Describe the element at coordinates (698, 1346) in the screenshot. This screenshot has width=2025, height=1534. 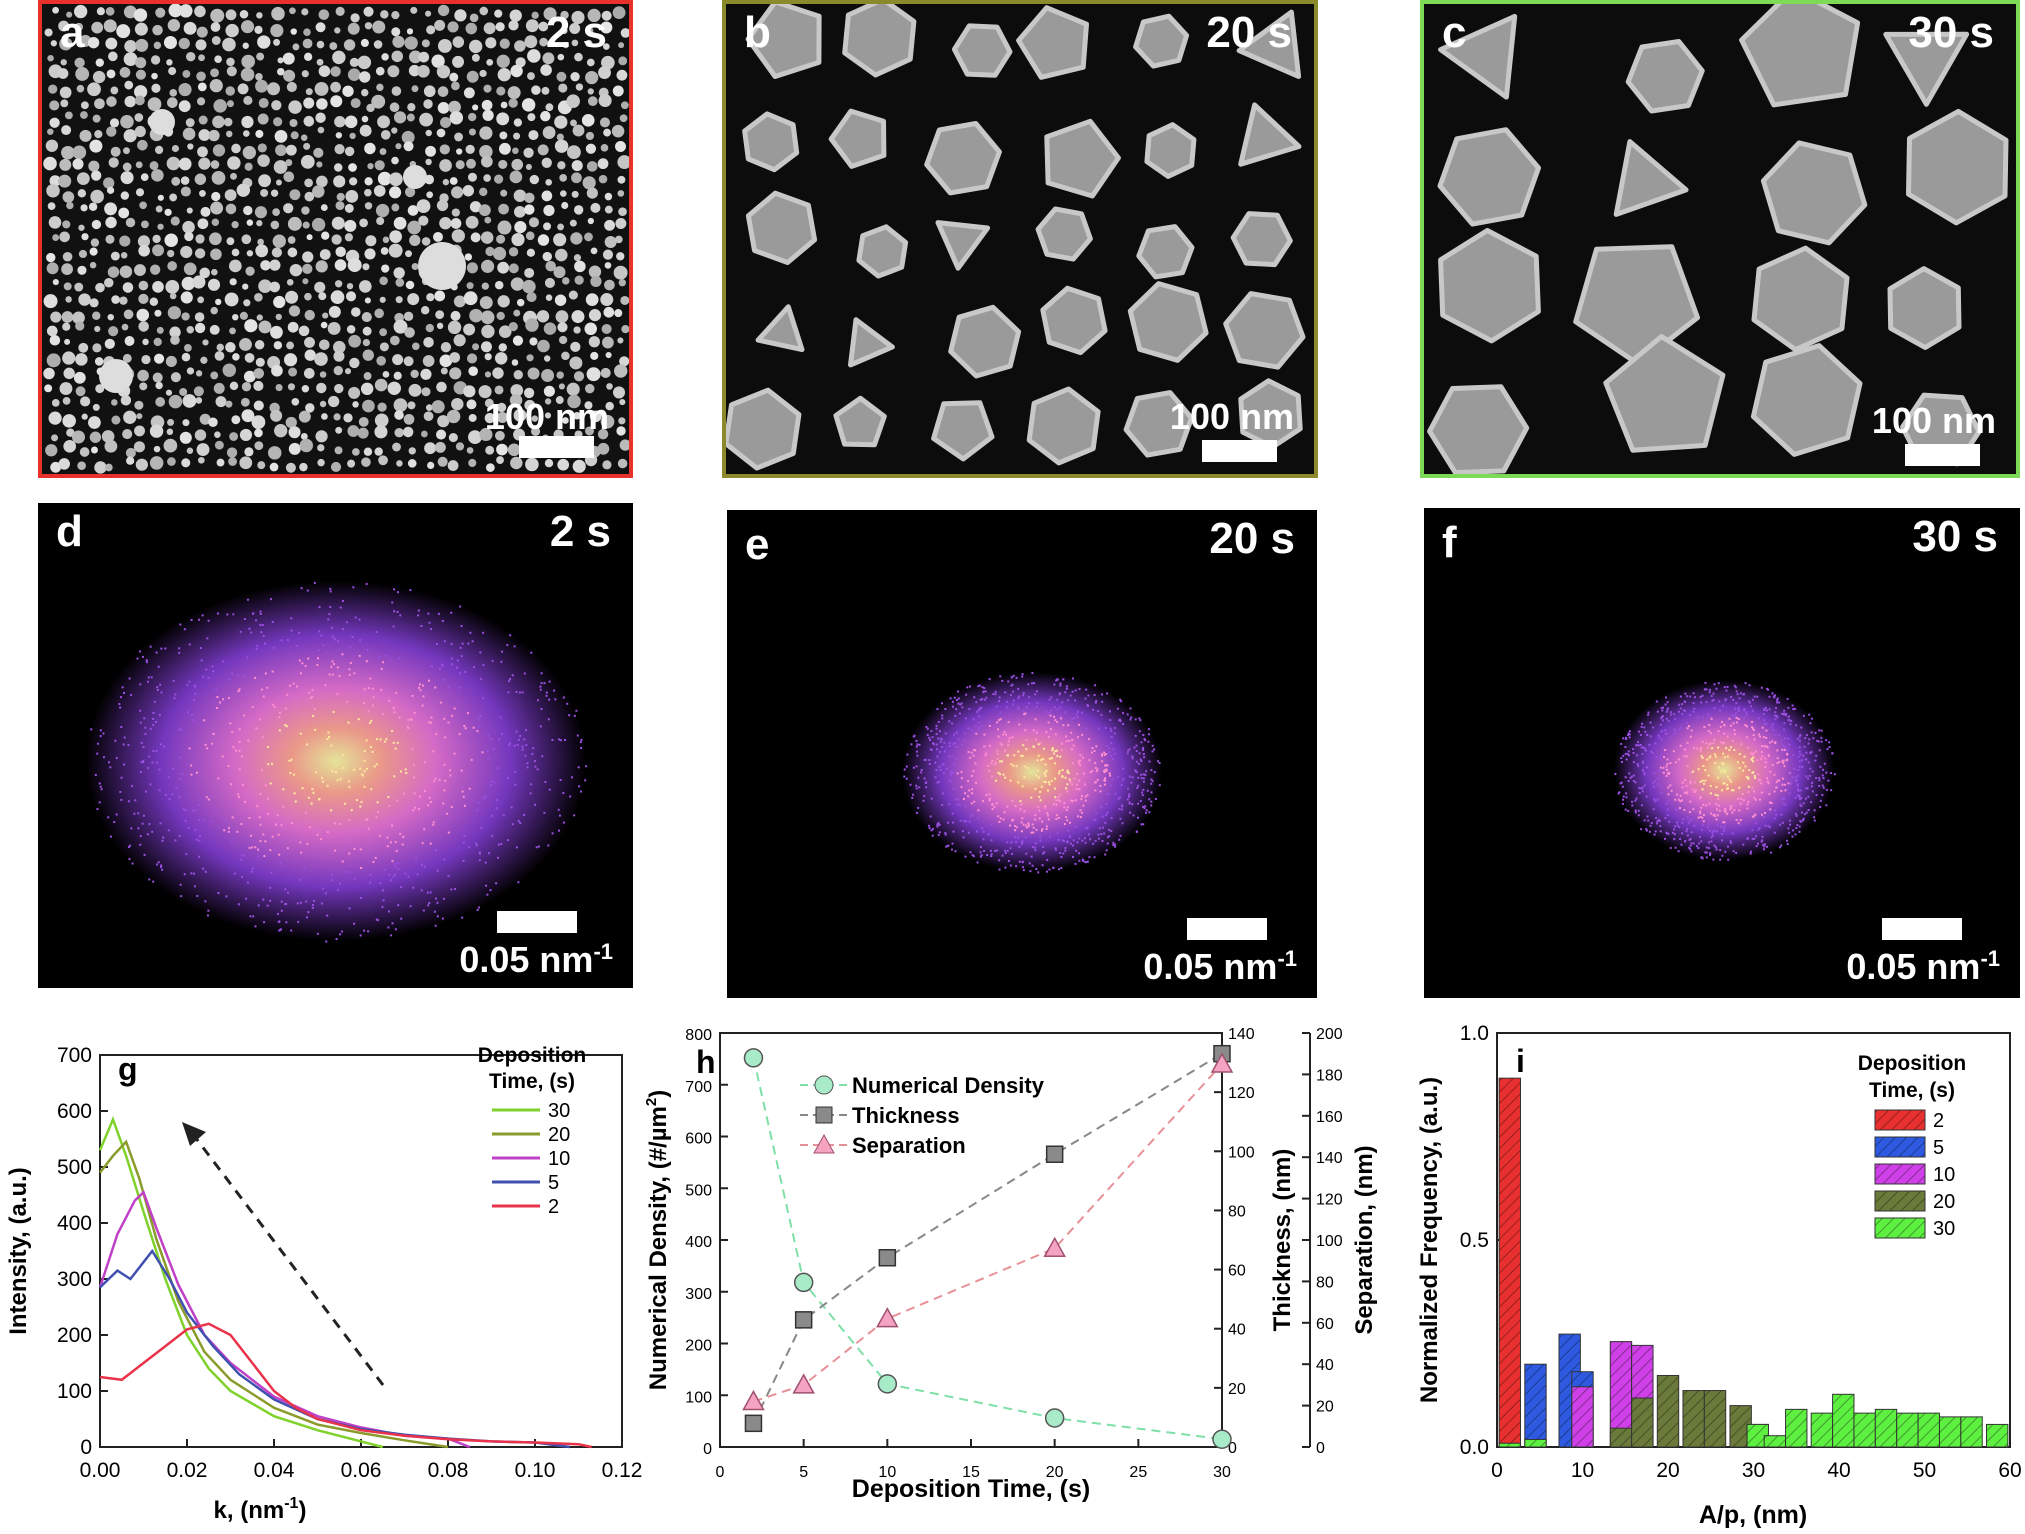
I see `y-tick-label: 200` at that location.